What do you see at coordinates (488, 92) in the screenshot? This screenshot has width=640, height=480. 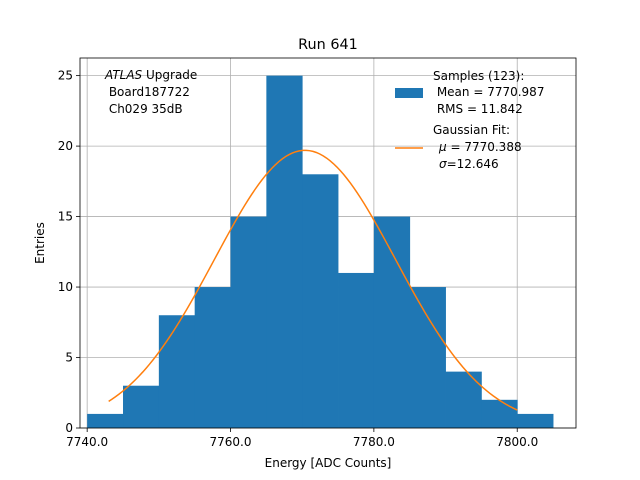 I see `legend-histogram-mean: Mean = 7770.987` at bounding box center [488, 92].